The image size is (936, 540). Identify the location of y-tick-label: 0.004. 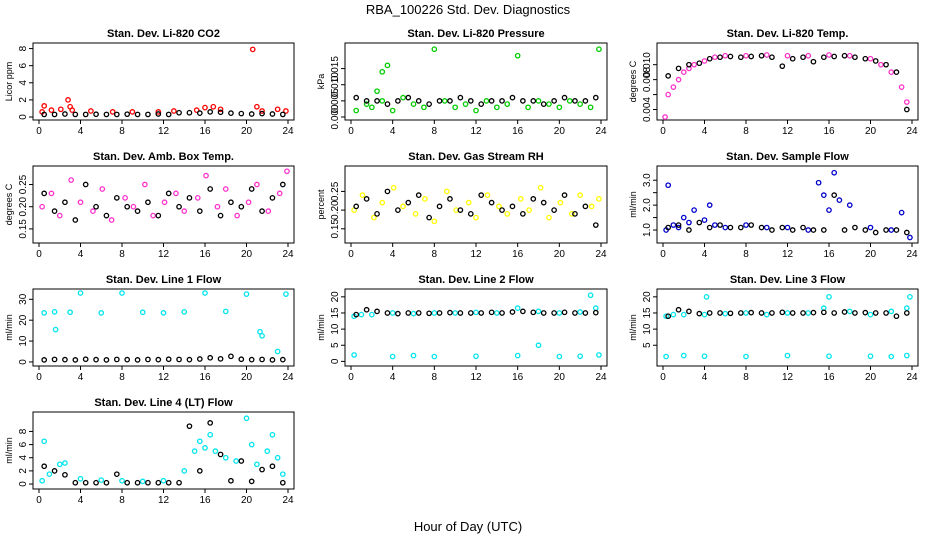
(647, 109).